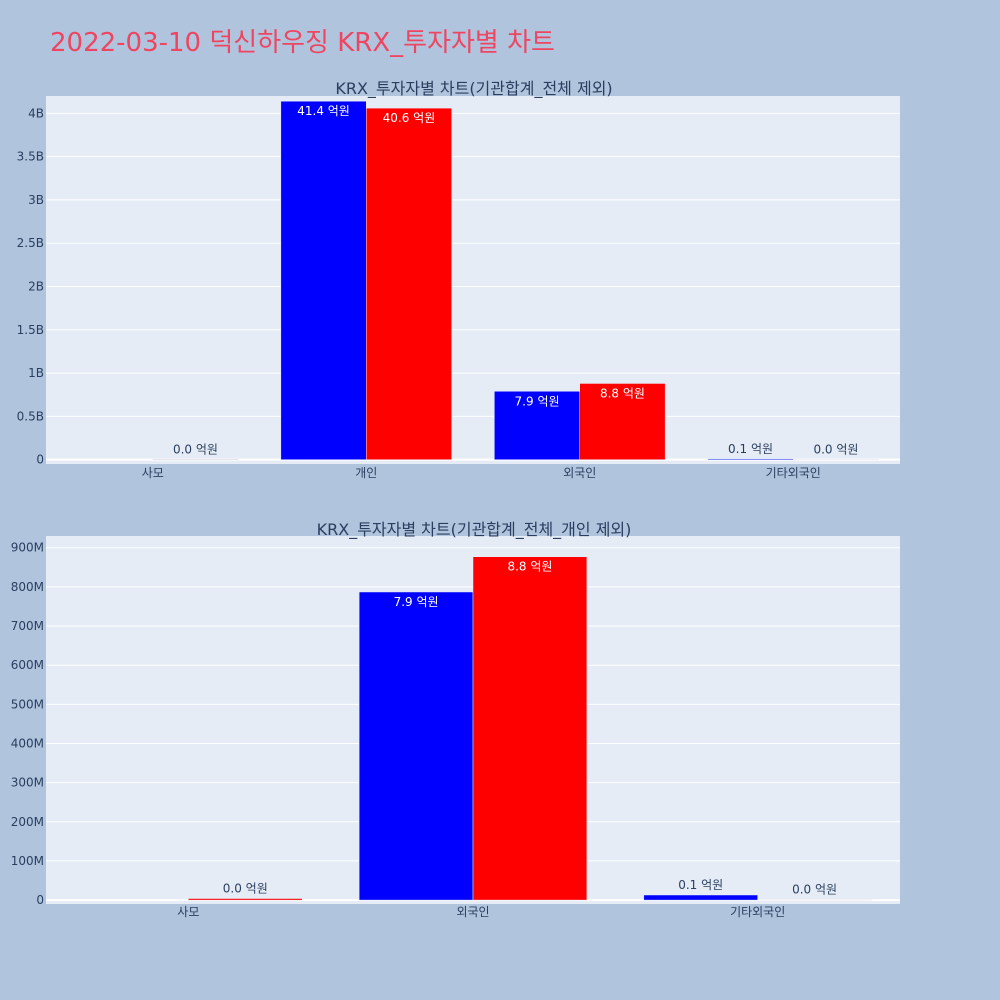 The width and height of the screenshot is (1000, 1000). I want to click on data-label: 40.6 억원, so click(409, 118).